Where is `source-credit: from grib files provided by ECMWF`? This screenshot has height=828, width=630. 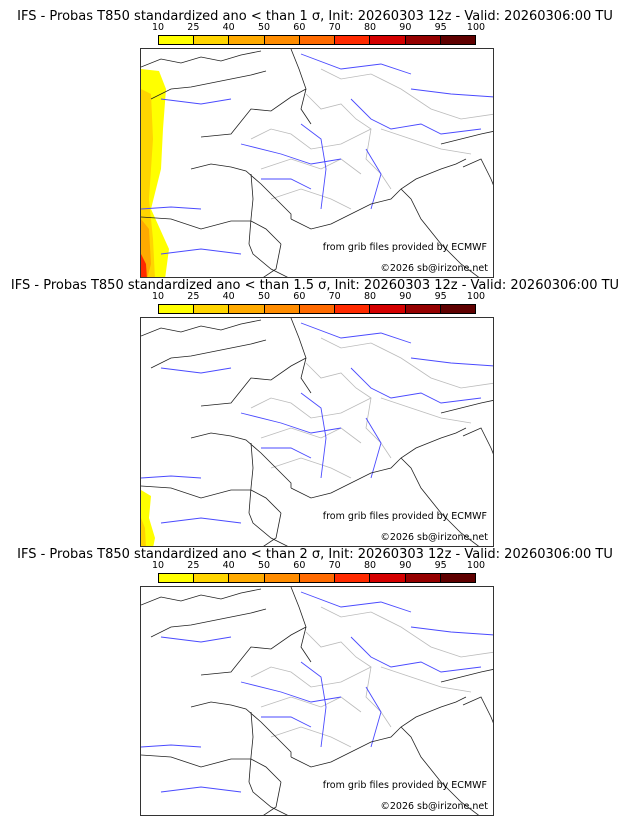 source-credit: from grib files provided by ECMWF is located at coordinates (404, 516).